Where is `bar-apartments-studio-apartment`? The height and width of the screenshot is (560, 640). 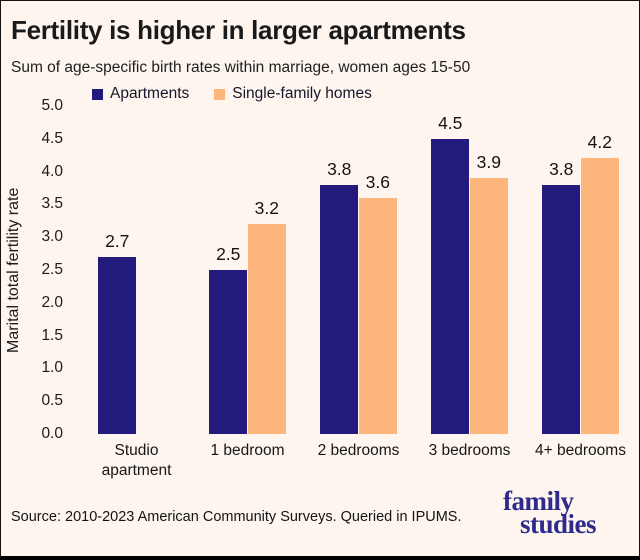 bar-apartments-studio-apartment is located at coordinates (117, 345).